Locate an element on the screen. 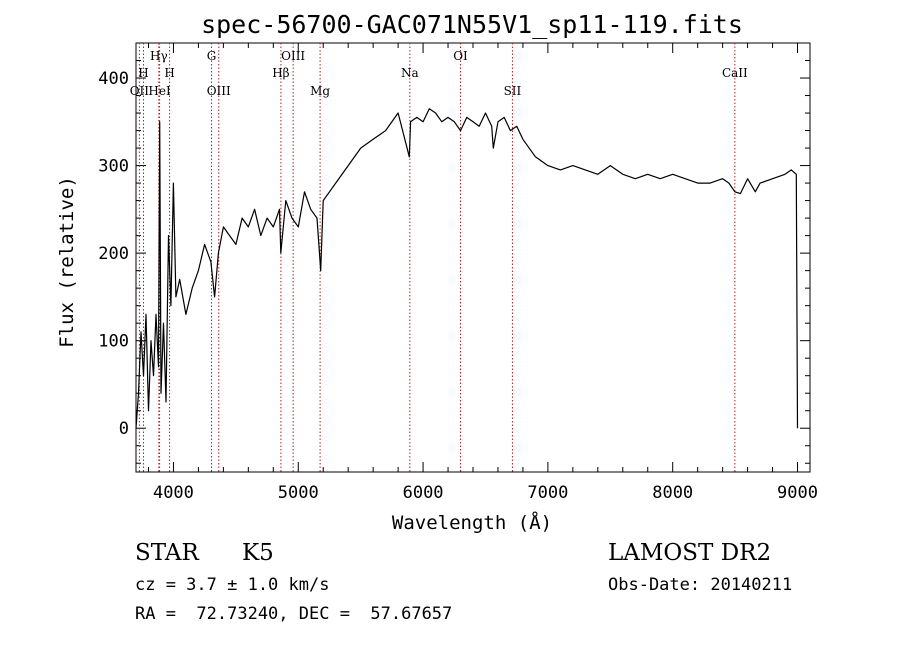 The width and height of the screenshot is (900, 649). y-tick-label: 300 is located at coordinates (113, 167).